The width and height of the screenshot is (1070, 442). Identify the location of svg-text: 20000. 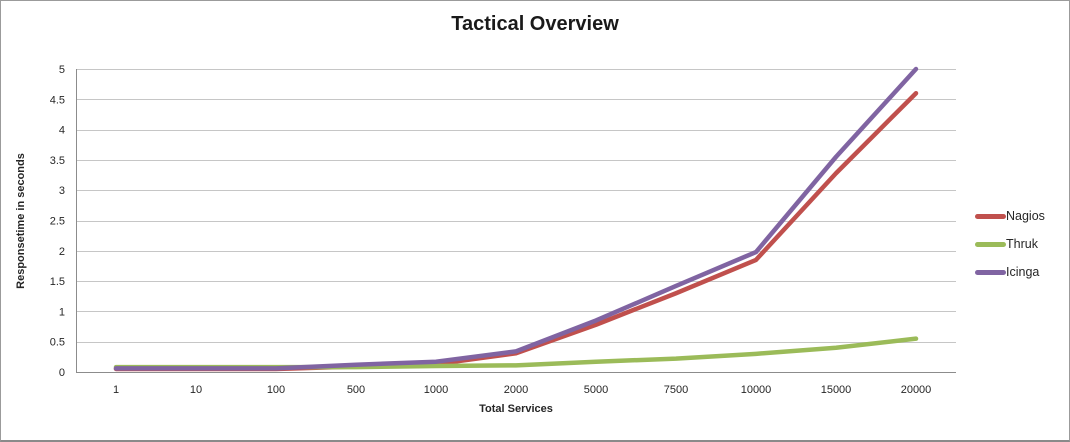
(916, 390).